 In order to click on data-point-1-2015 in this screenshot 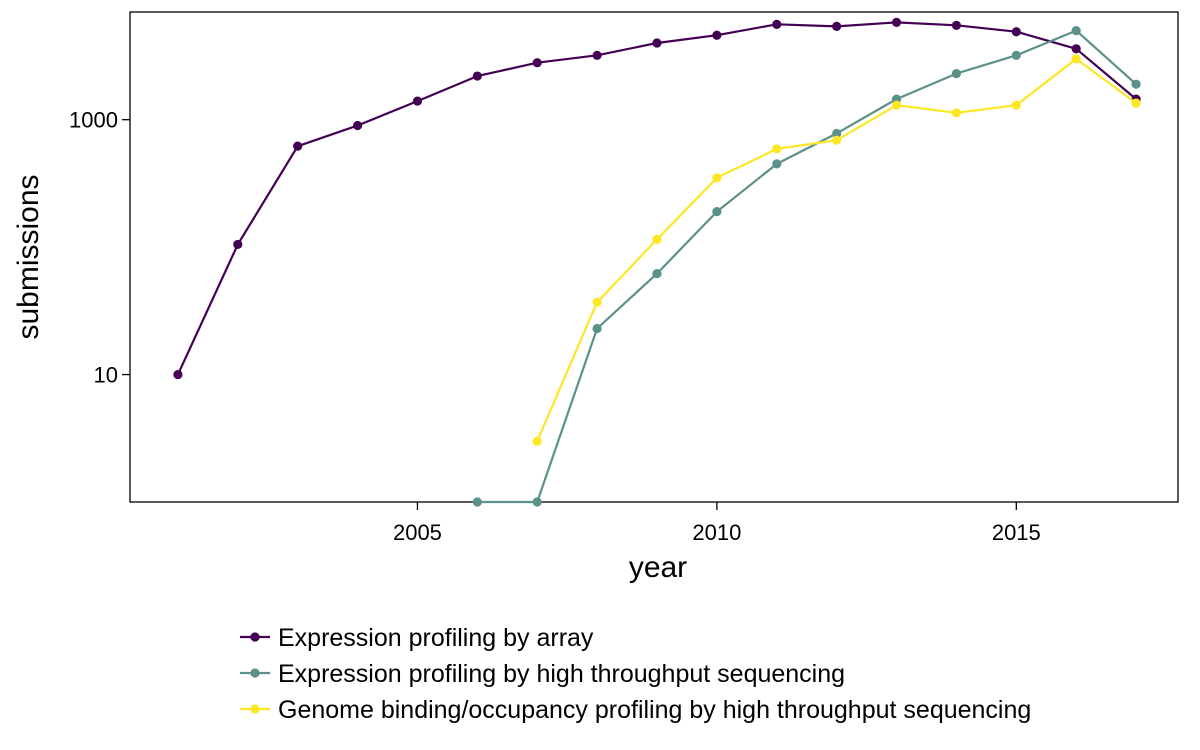, I will do `click(1016, 55)`.